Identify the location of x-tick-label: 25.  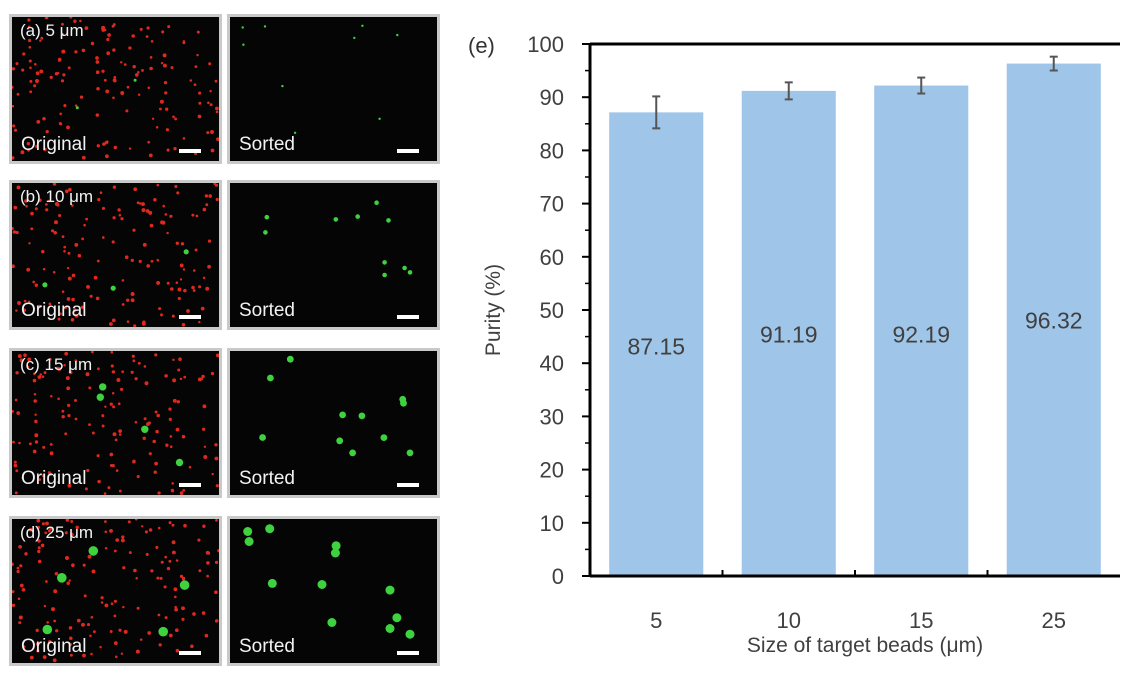
(1054, 620).